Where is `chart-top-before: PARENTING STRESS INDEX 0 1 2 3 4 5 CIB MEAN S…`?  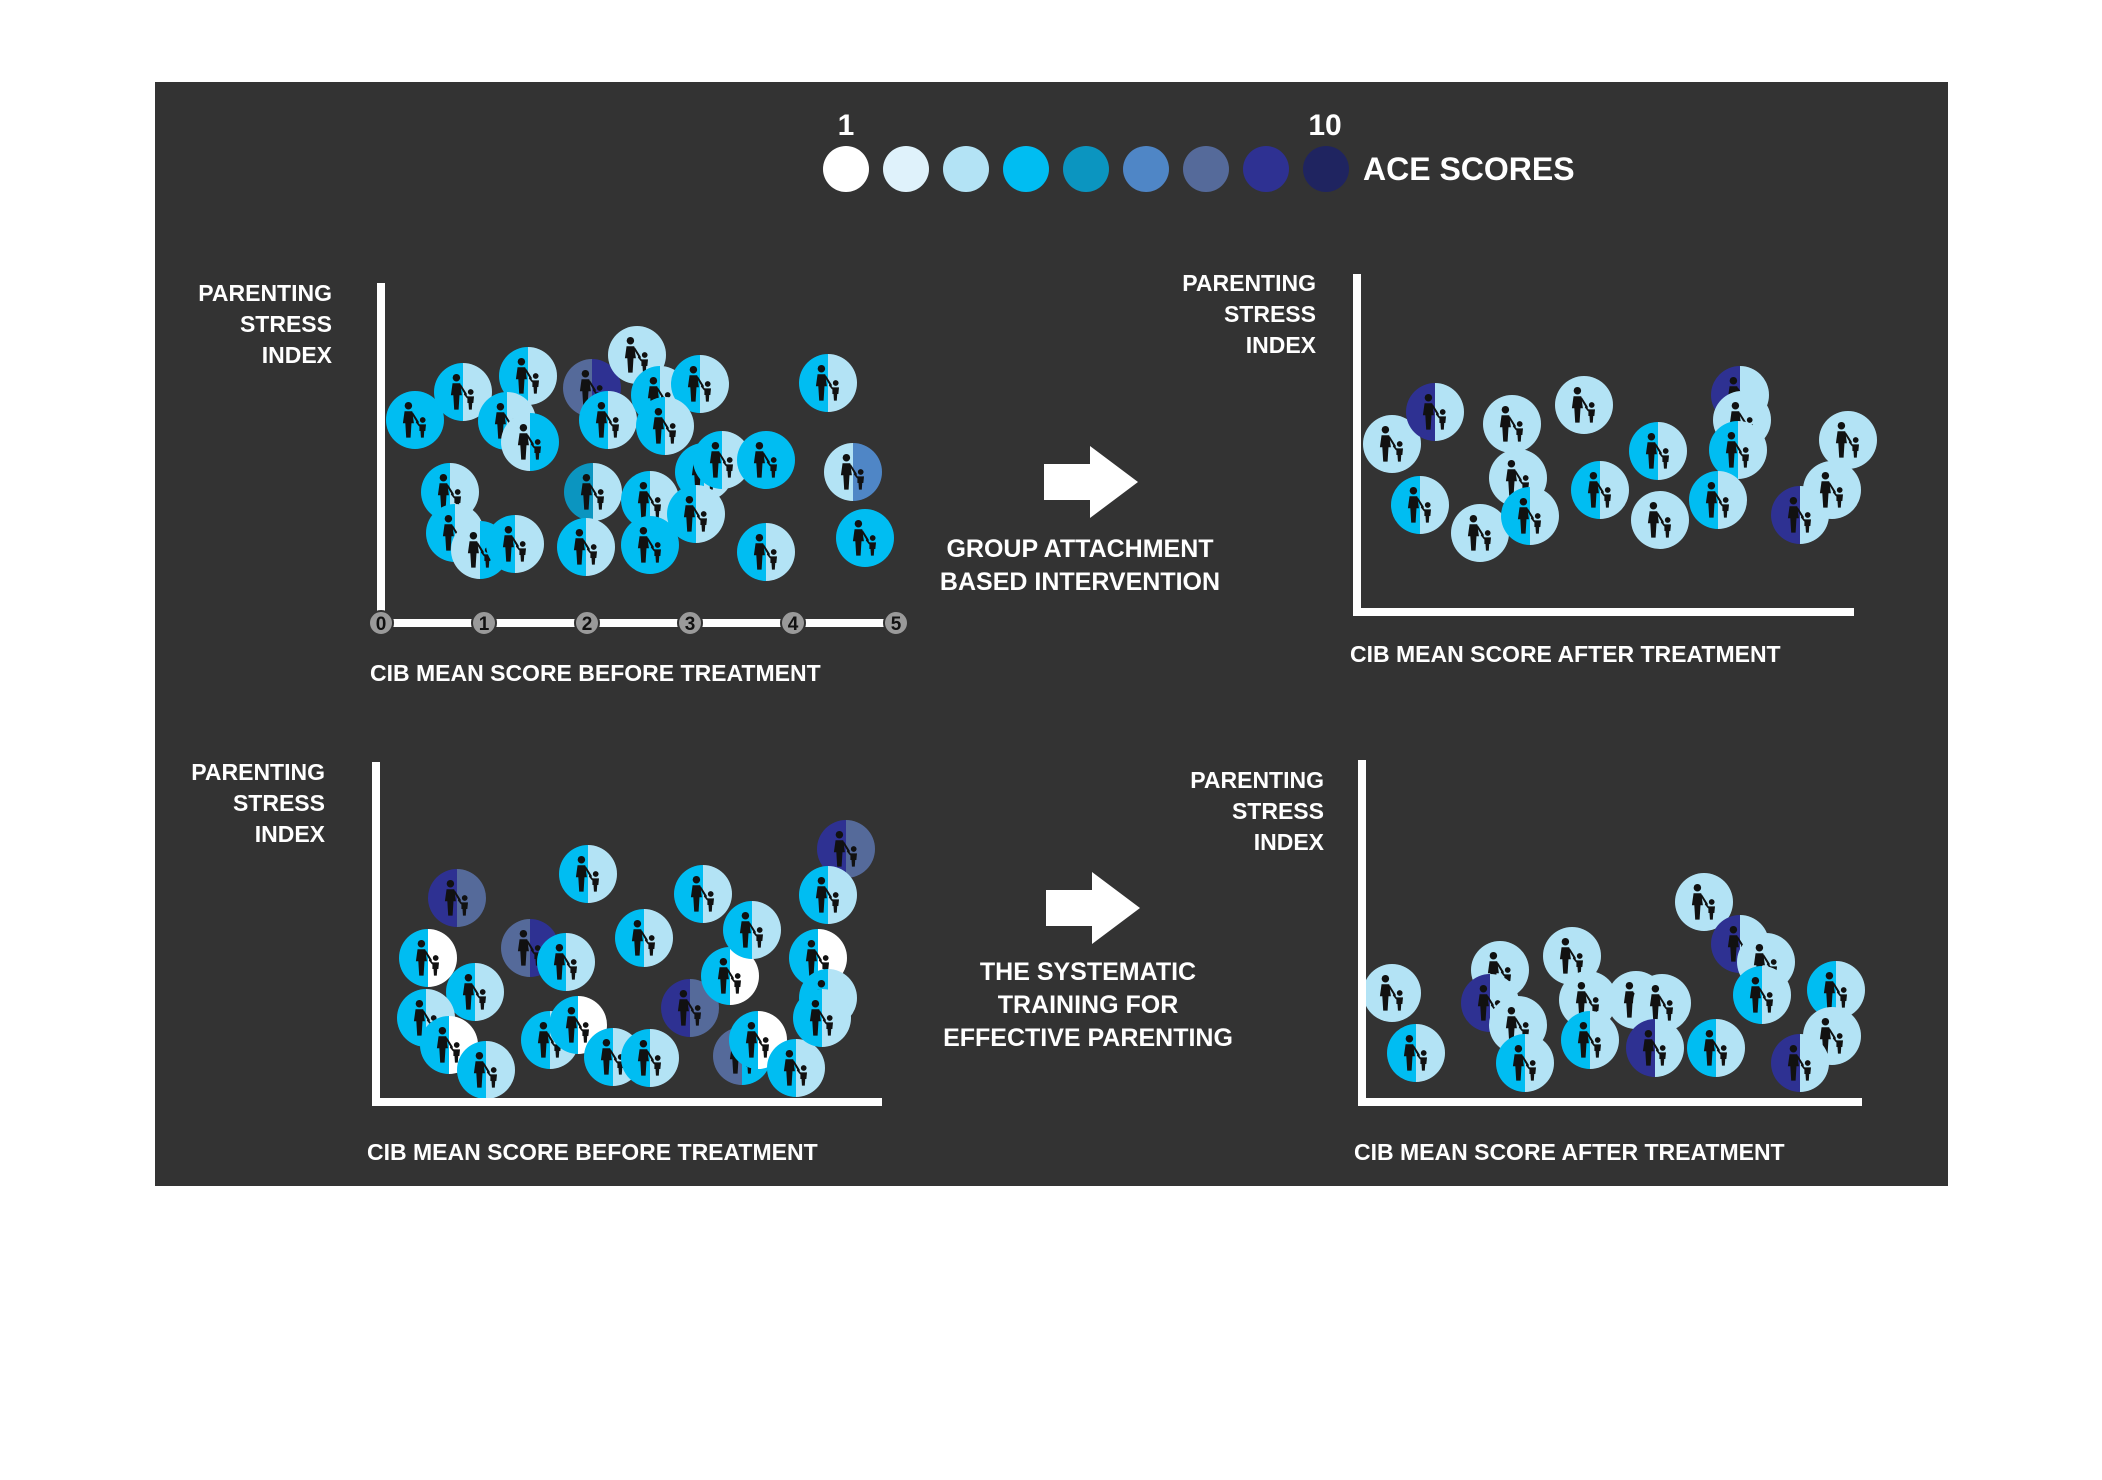
chart-top-before: PARENTING STRESS INDEX 0 1 2 3 4 5 CIB MEAN S… is located at coordinates (553, 483).